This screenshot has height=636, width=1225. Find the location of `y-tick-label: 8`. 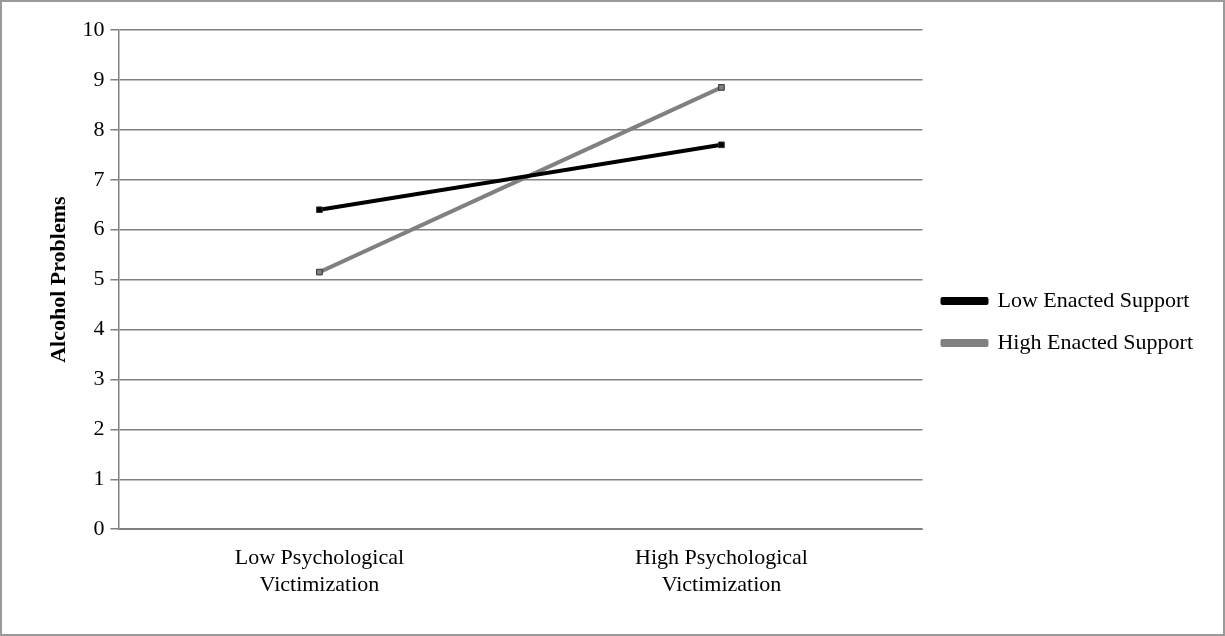

y-tick-label: 8 is located at coordinates (99, 128).